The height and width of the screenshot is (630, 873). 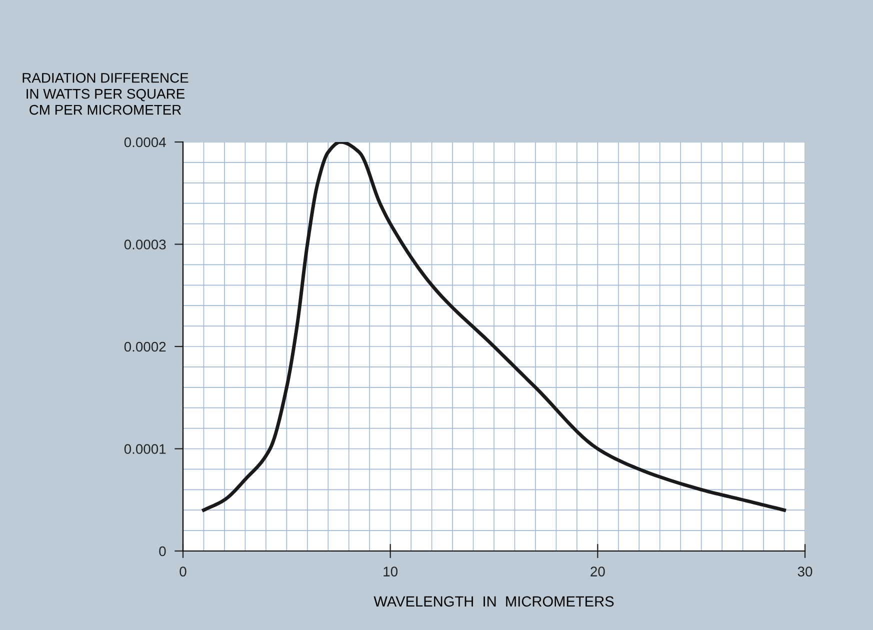 What do you see at coordinates (145, 142) in the screenshot?
I see `y-tick-label: 0.0004` at bounding box center [145, 142].